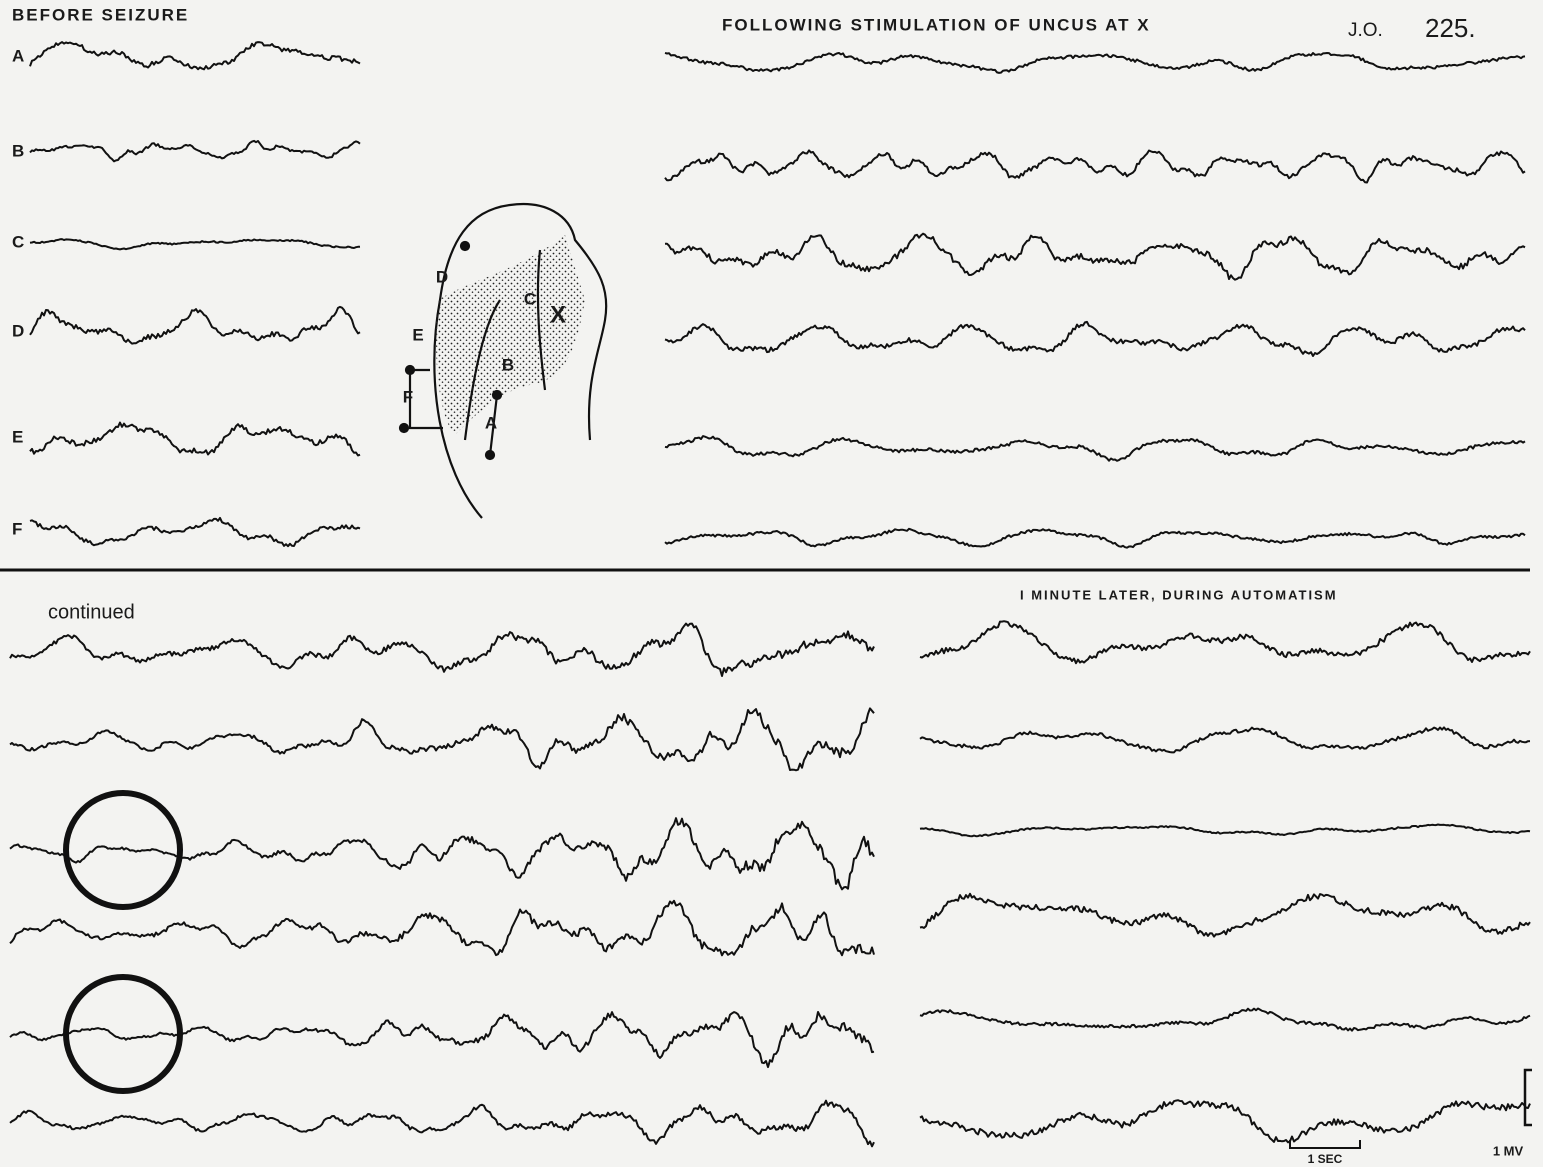 The width and height of the screenshot is (1543, 1167). I want to click on time-scale-label: 1 SEC, so click(1325, 1159).